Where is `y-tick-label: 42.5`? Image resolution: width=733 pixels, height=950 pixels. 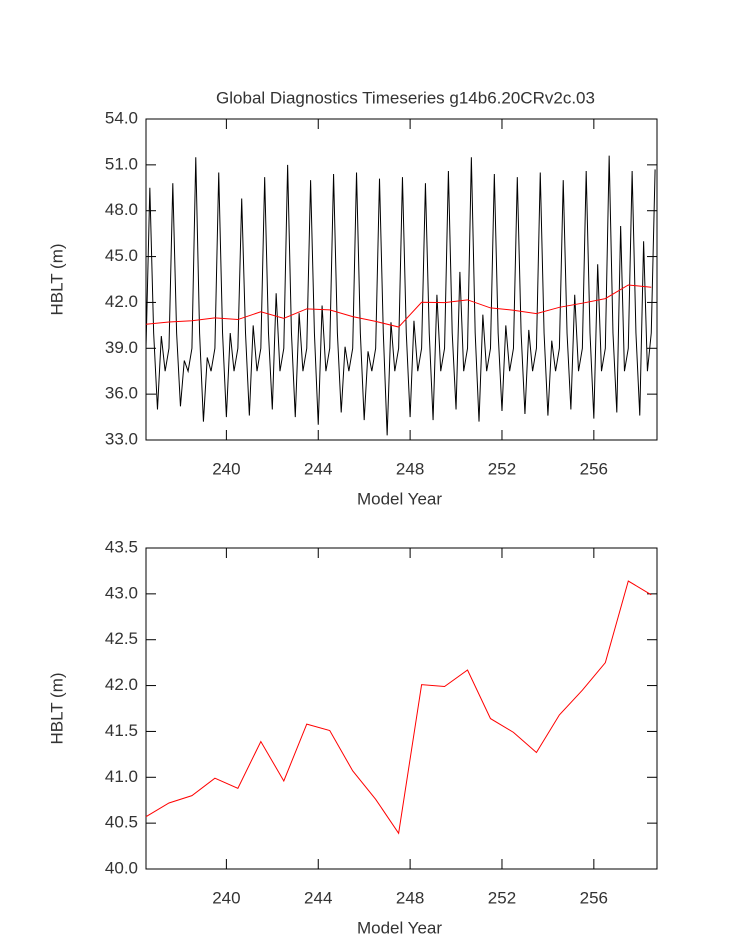 y-tick-label: 42.5 is located at coordinates (121, 638).